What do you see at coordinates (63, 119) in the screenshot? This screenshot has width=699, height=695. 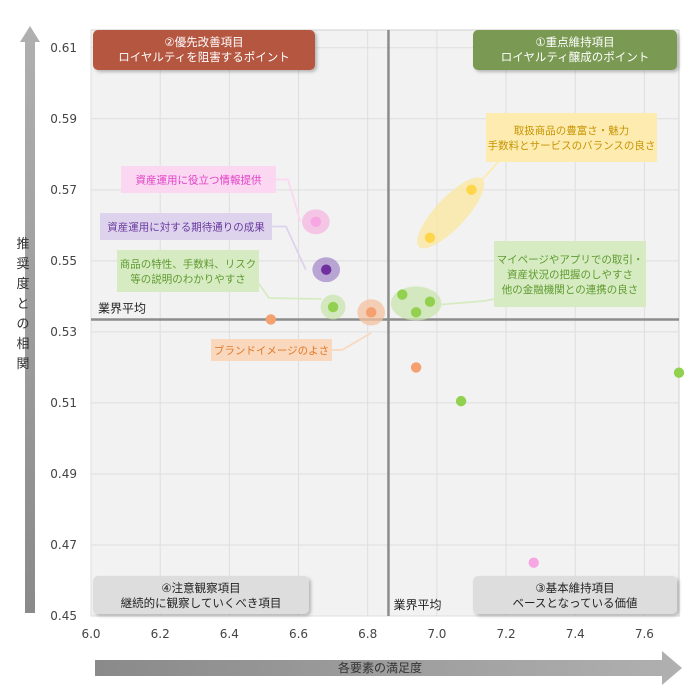 I see `y-tick-label: 0.59` at bounding box center [63, 119].